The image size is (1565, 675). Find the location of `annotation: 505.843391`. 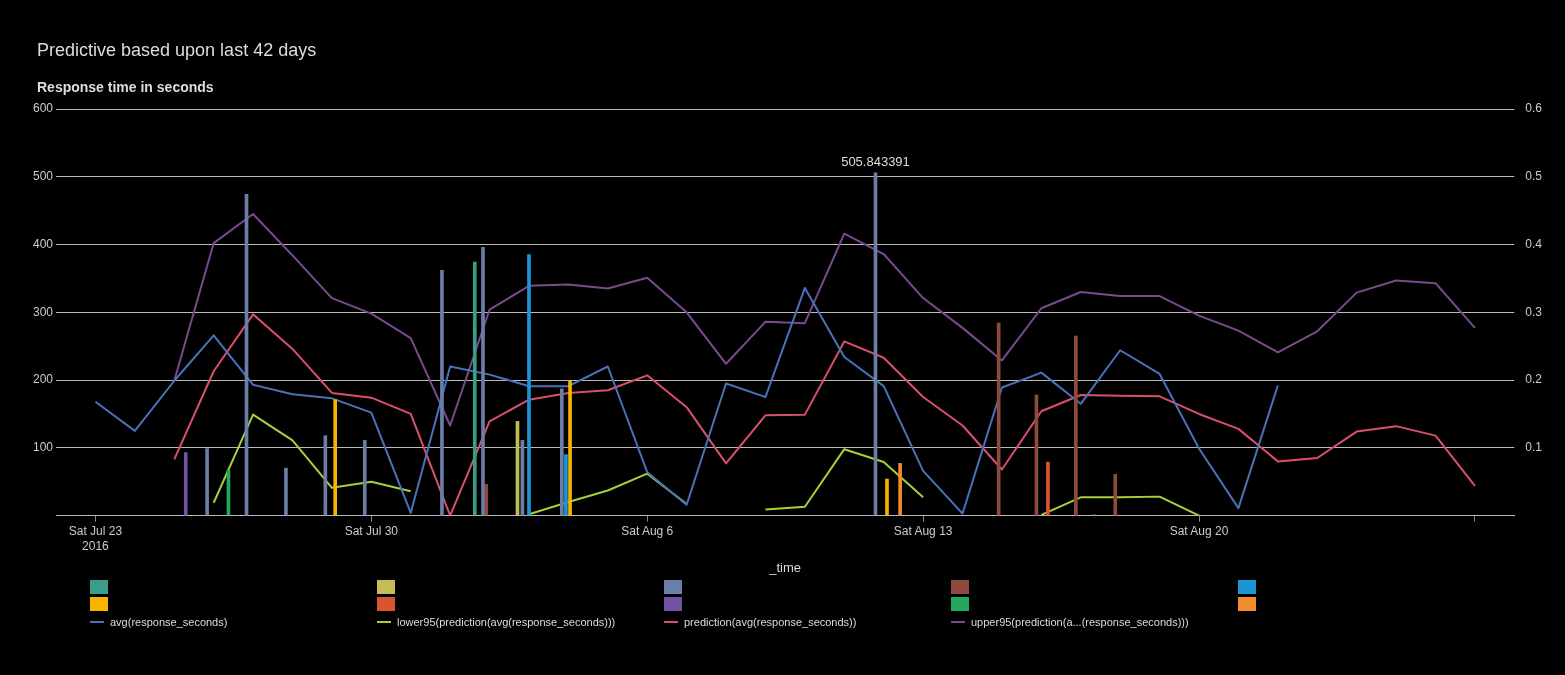

annotation: 505.843391 is located at coordinates (875, 161).